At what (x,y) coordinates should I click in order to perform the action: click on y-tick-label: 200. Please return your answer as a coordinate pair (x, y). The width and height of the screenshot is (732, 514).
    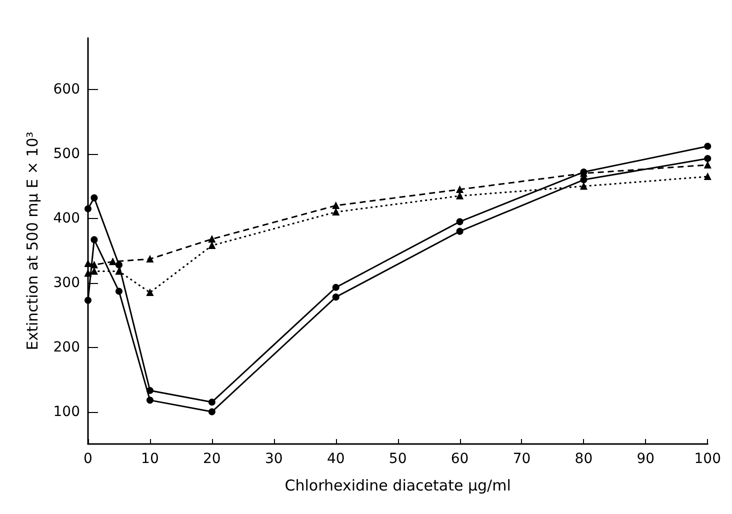
    Looking at the image, I should click on (66, 347).